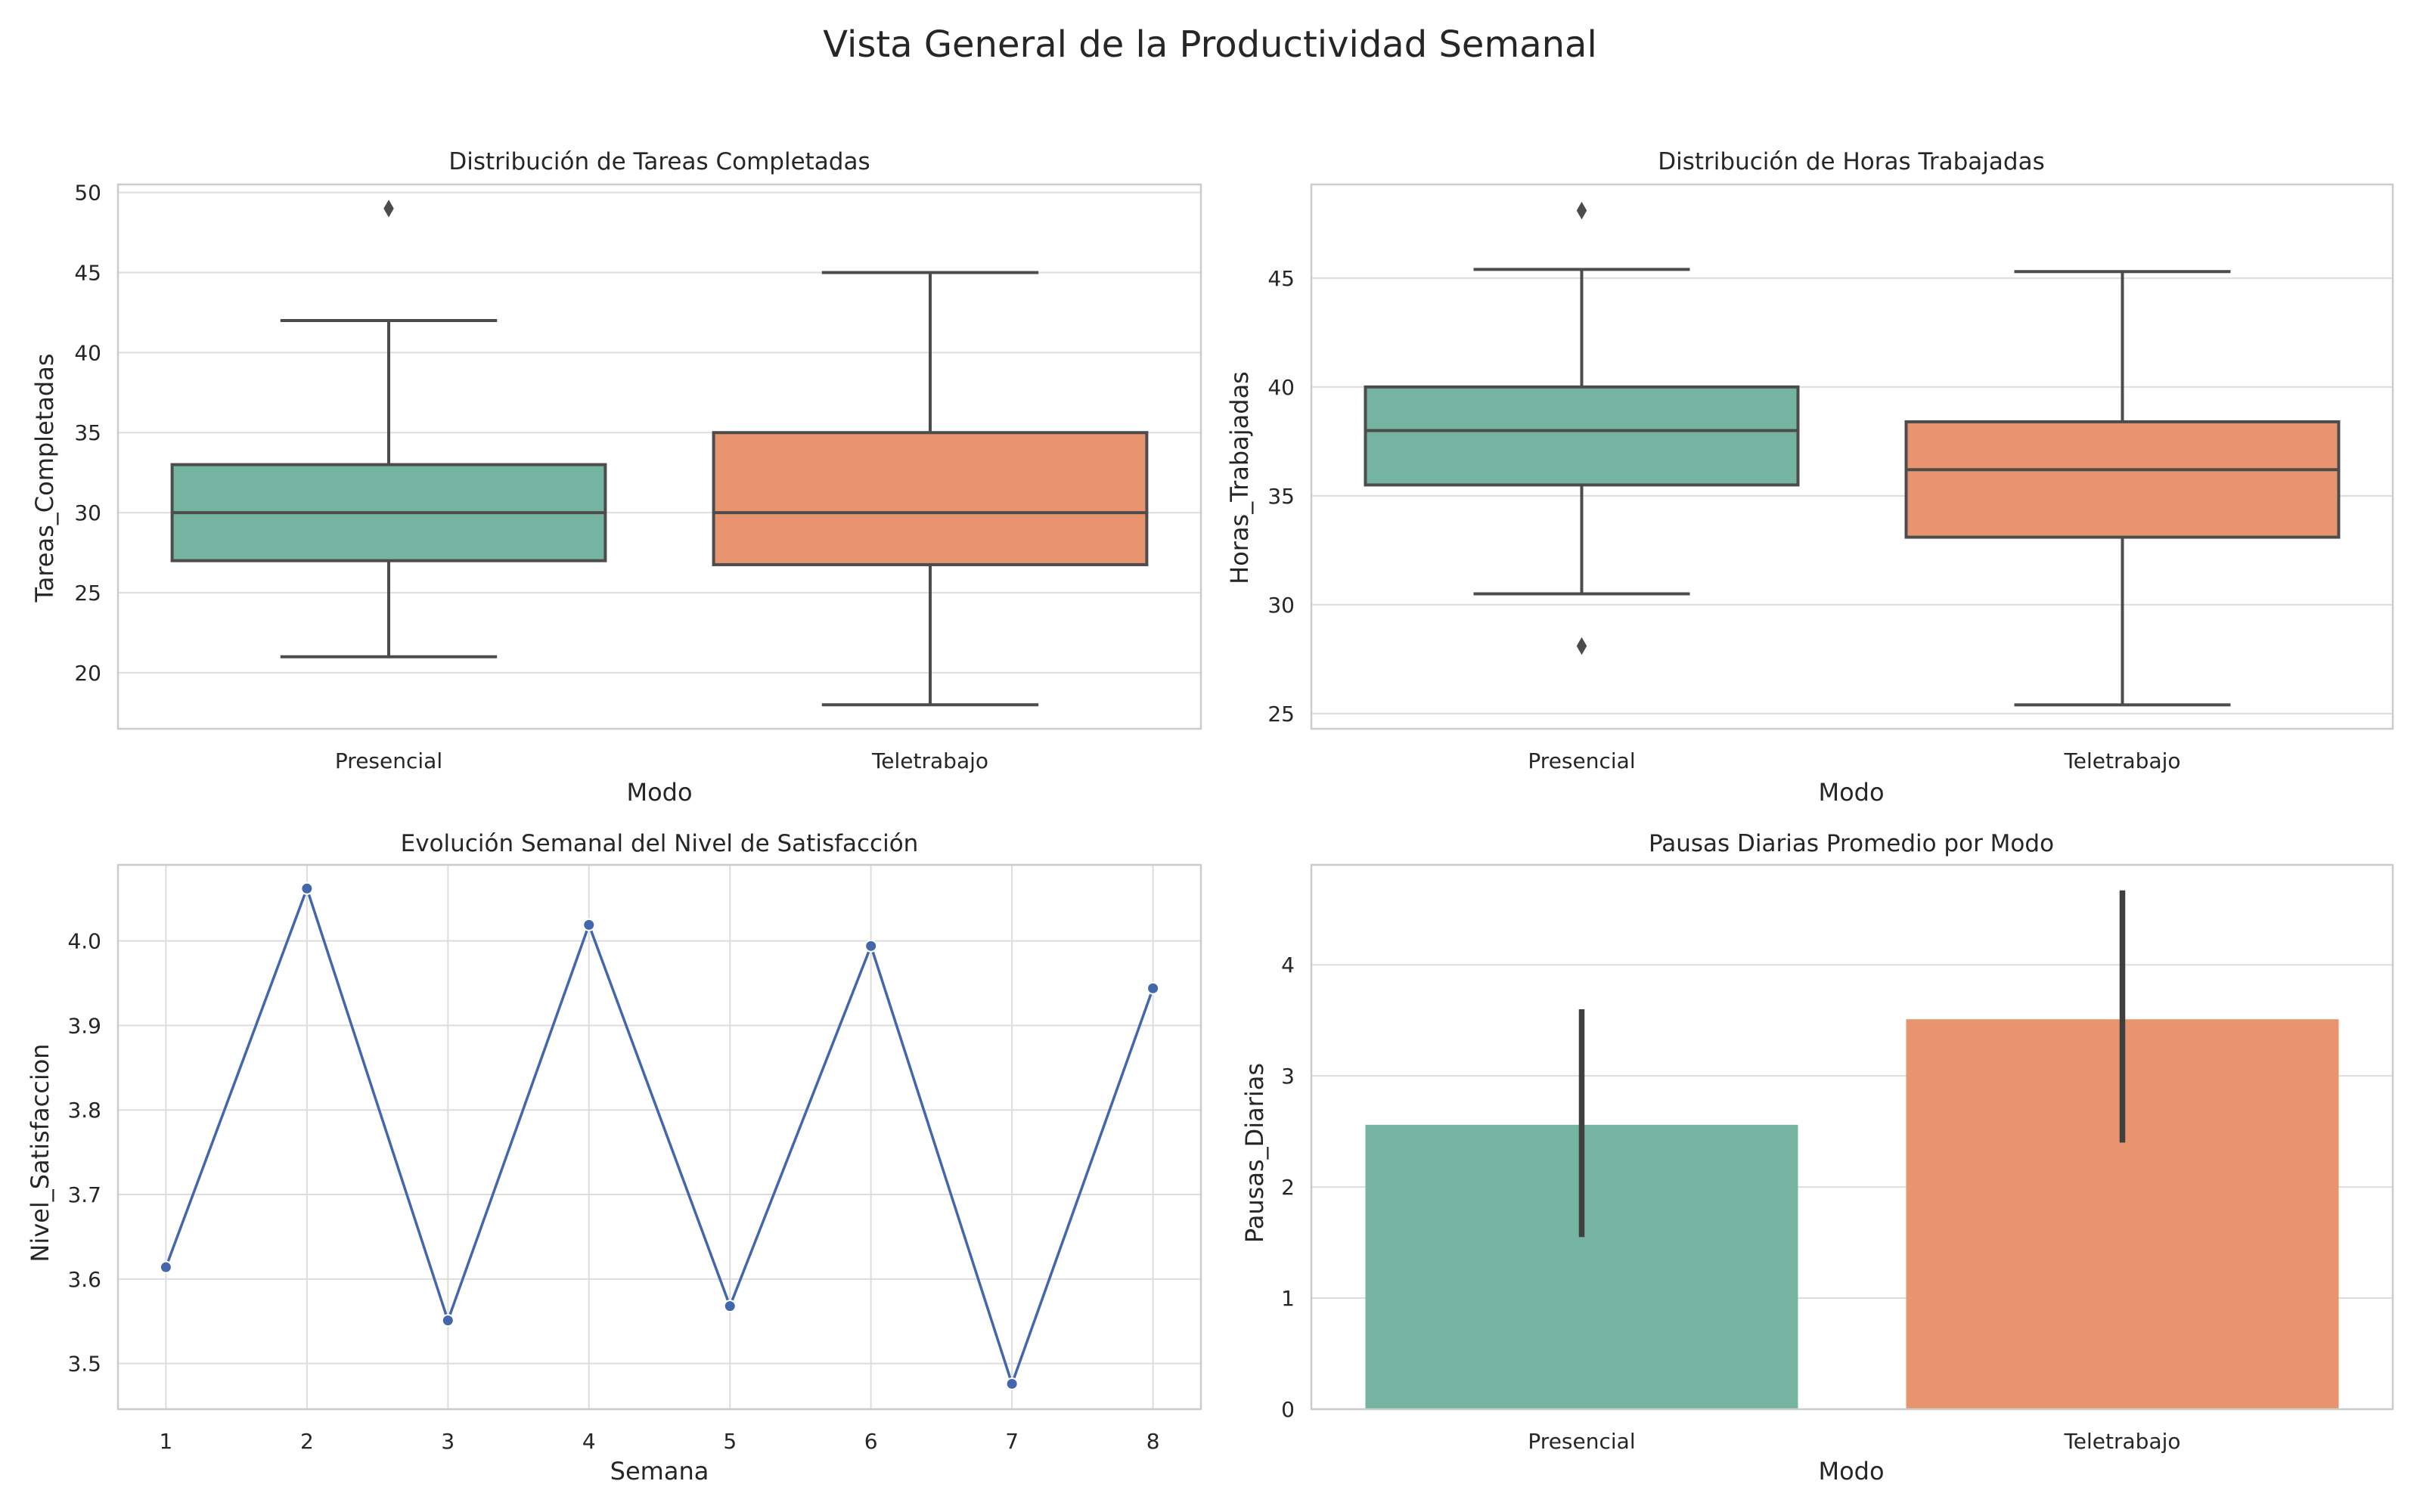  What do you see at coordinates (2121, 1441) in the screenshot?
I see `panel-4-xtick-label: Teletrabajo` at bounding box center [2121, 1441].